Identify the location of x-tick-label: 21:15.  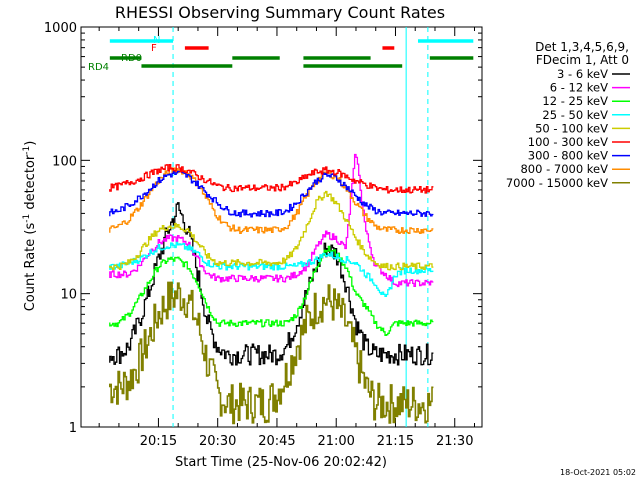
(395, 441).